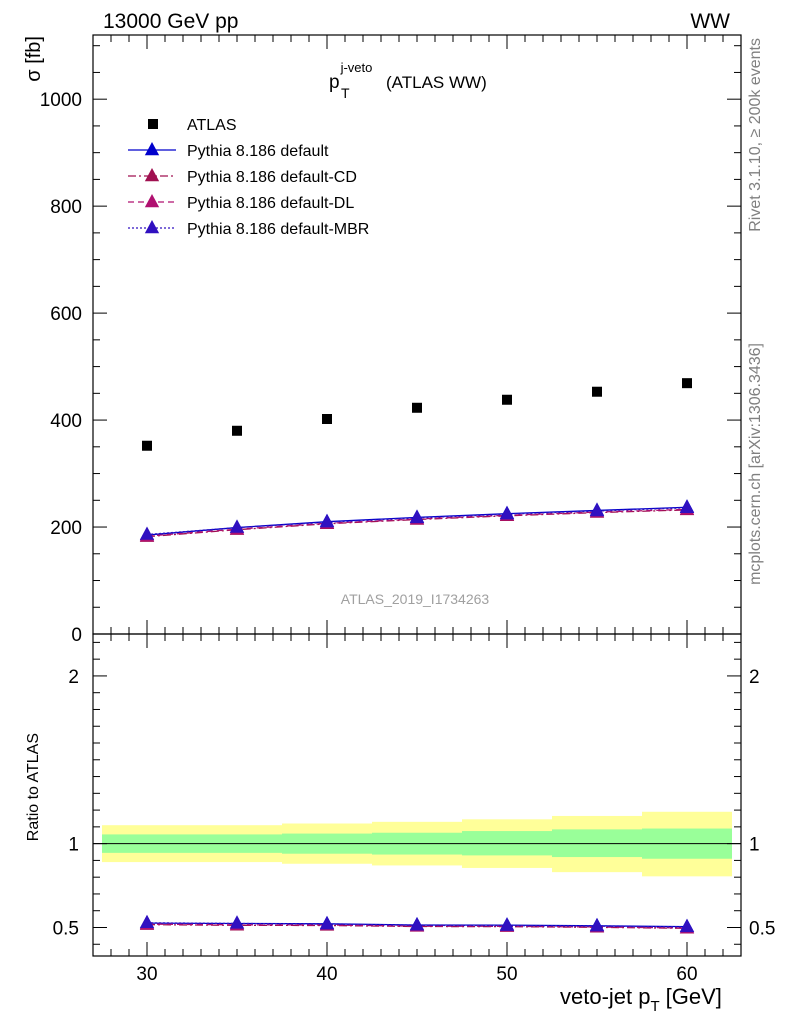 The image size is (786, 1024). What do you see at coordinates (754, 845) in the screenshot?
I see `ratio-y-tick-label-right: 1` at bounding box center [754, 845].